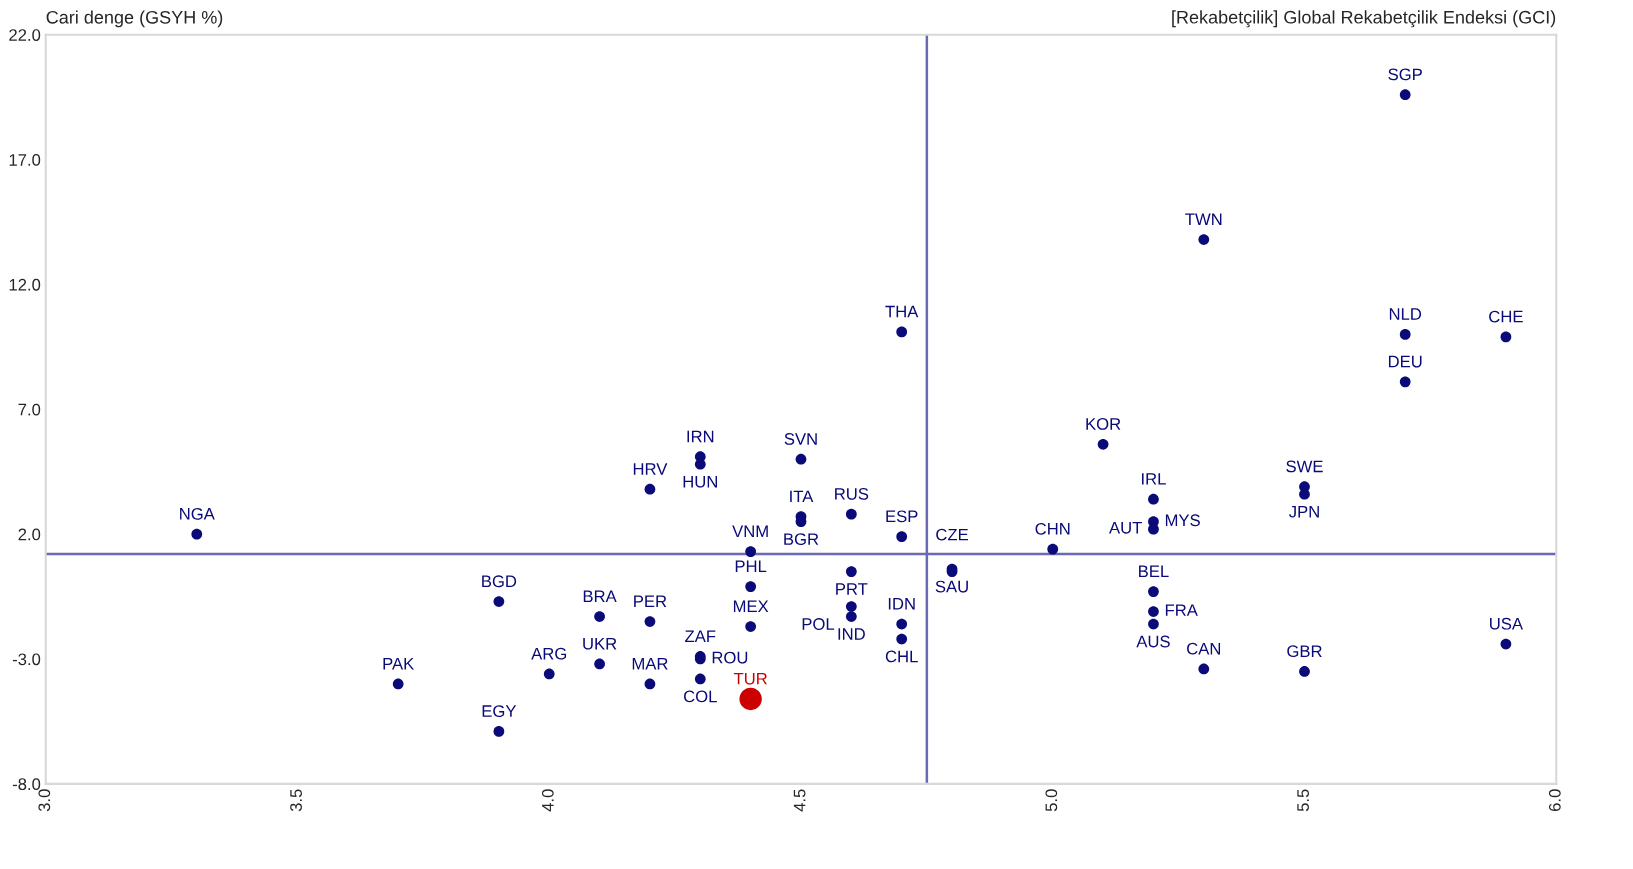  I want to click on annotation: SVN, so click(800, 439).